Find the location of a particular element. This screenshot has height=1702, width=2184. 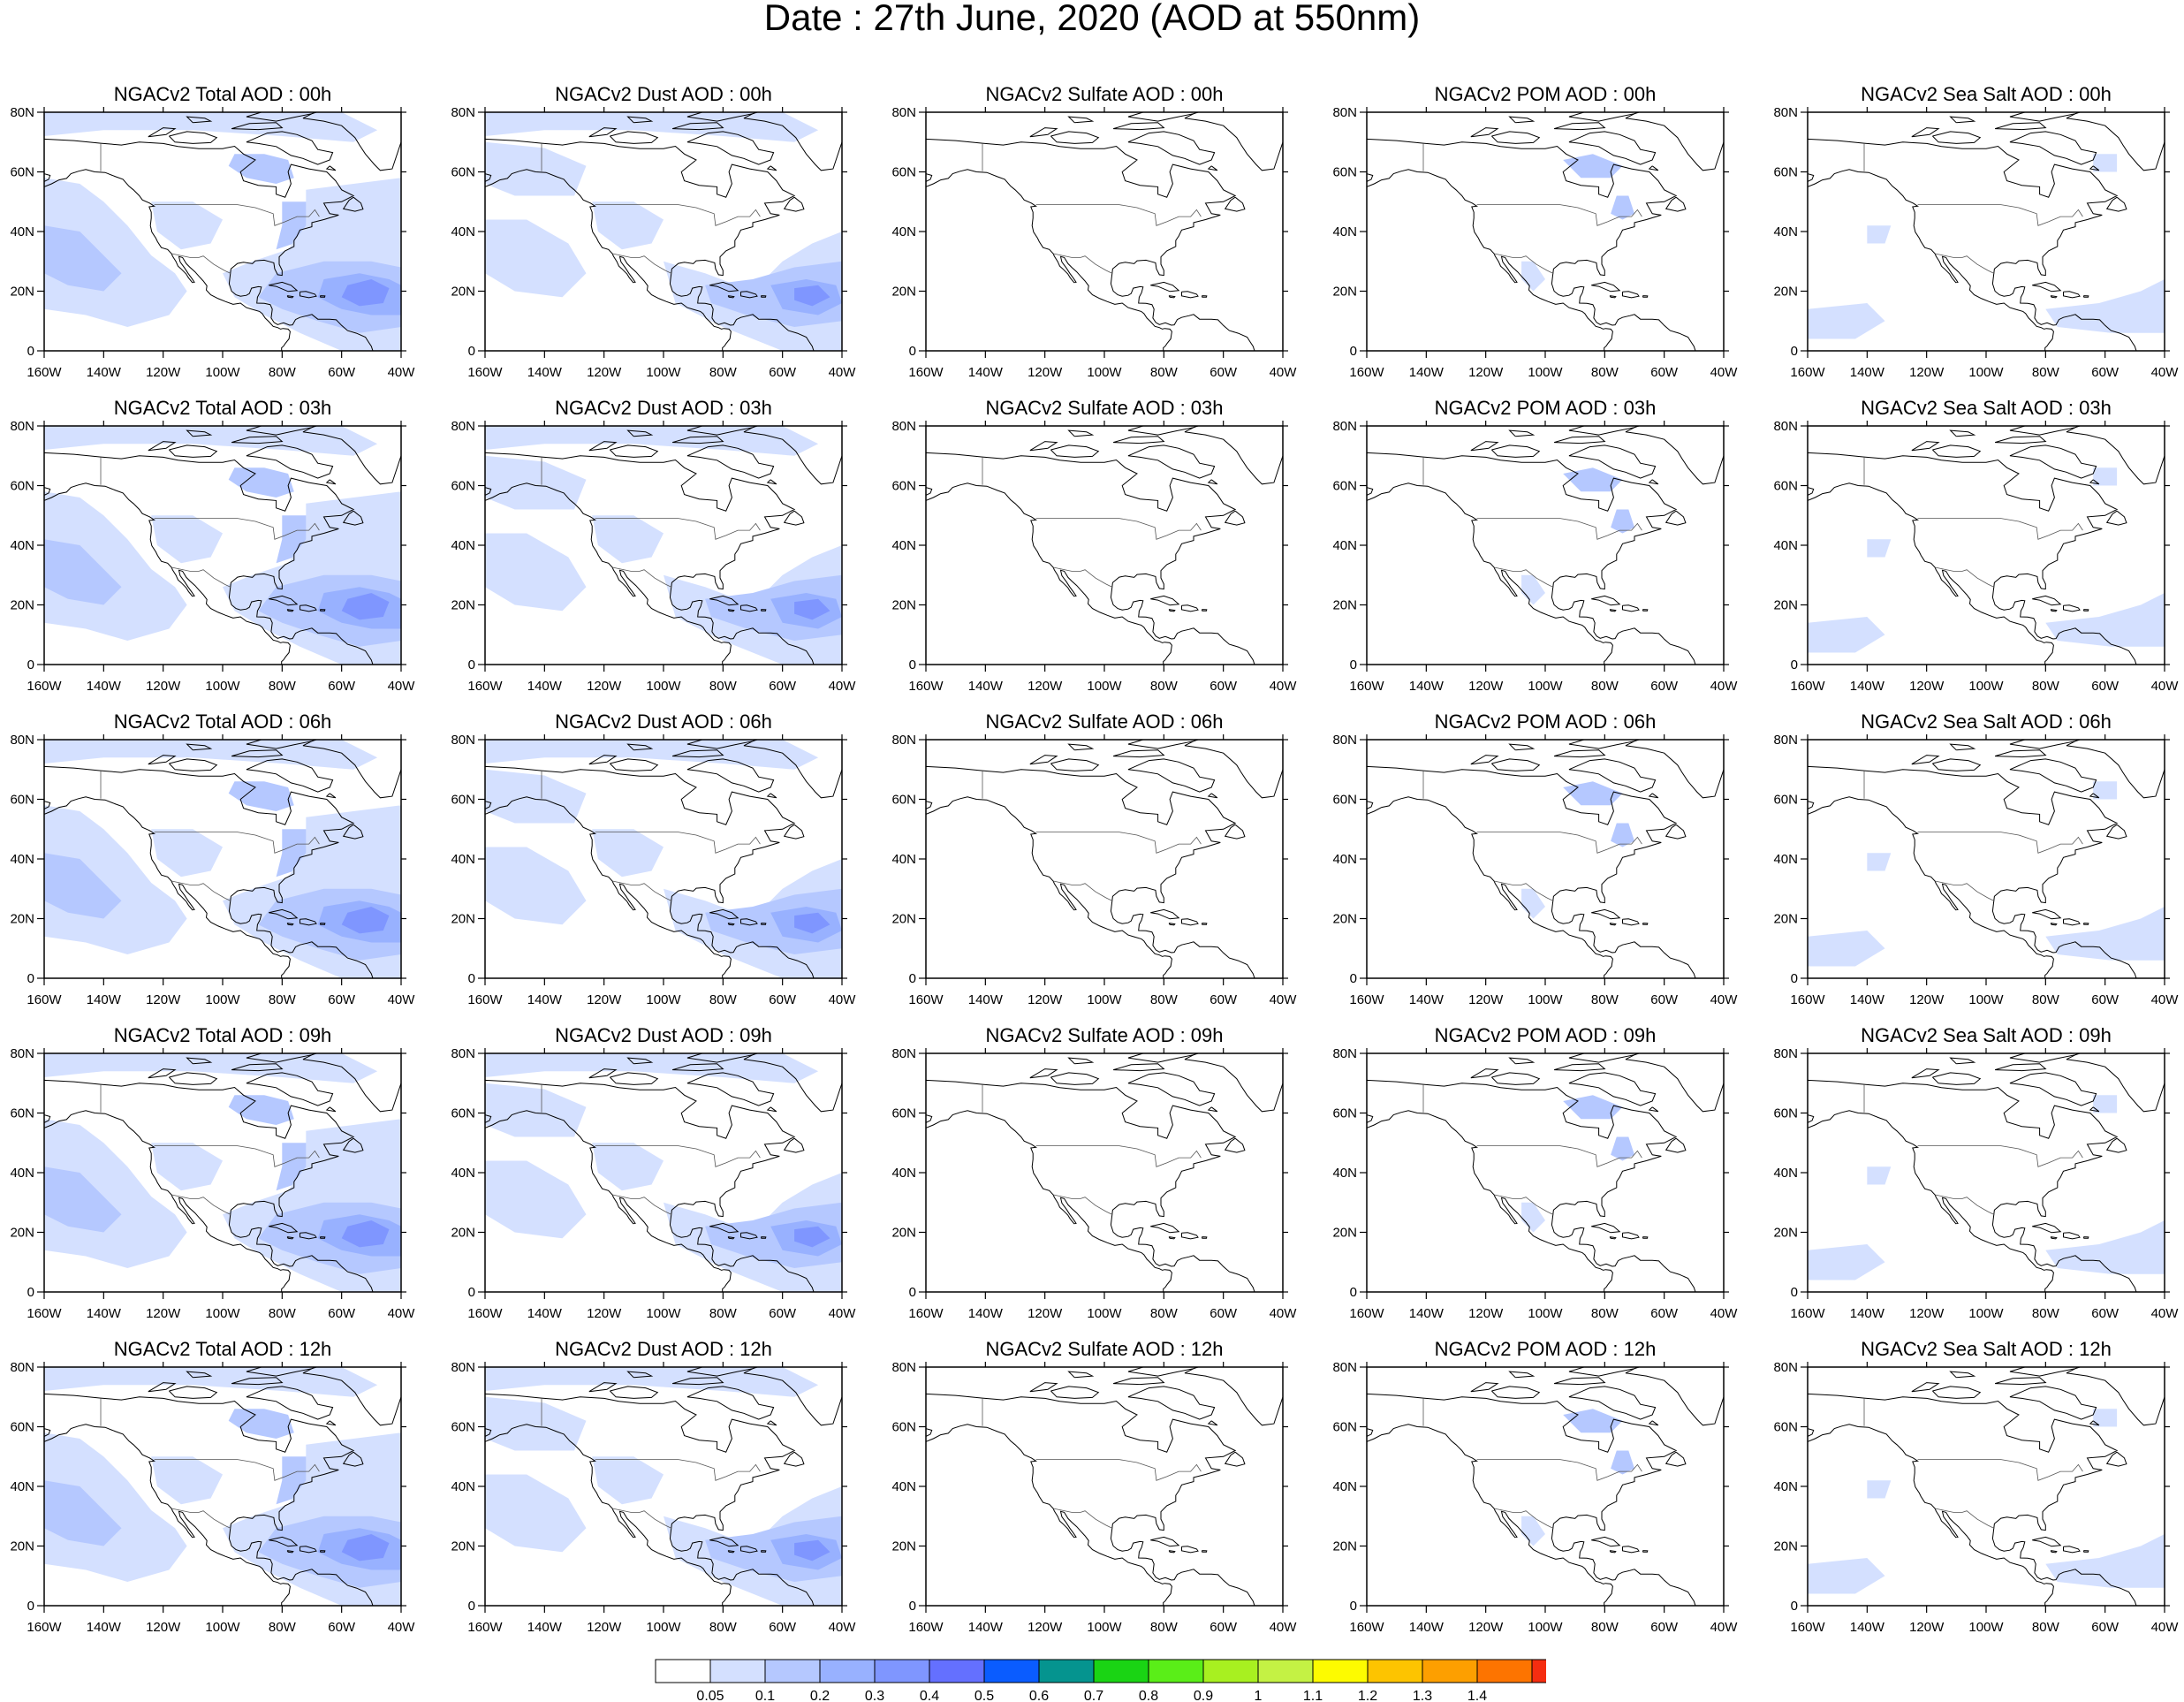

panel-title: NGACv2 POM AOD : 00h is located at coordinates (1545, 94).